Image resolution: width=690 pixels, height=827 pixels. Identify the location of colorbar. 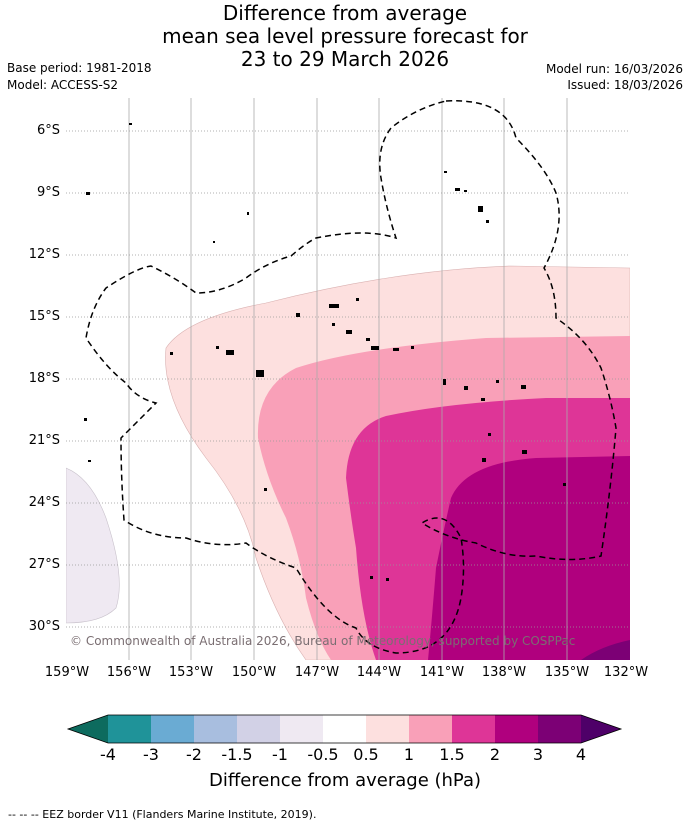
(344, 729).